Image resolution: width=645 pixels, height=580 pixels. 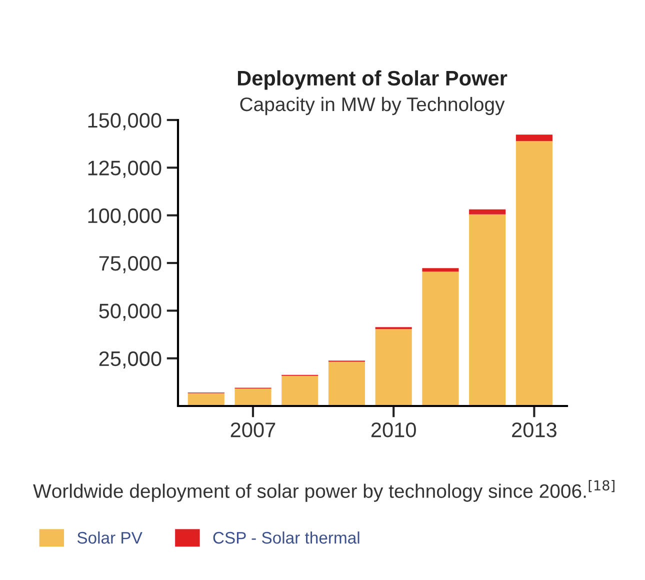 What do you see at coordinates (125, 121) in the screenshot?
I see `y-tick-label: 150,000` at bounding box center [125, 121].